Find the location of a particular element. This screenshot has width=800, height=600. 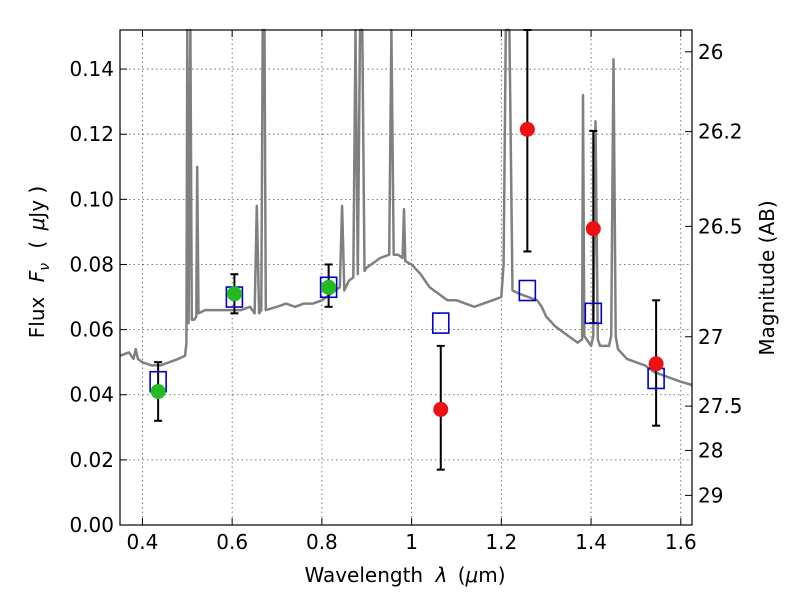

y-tick-label: 0.14 is located at coordinates (91, 69).